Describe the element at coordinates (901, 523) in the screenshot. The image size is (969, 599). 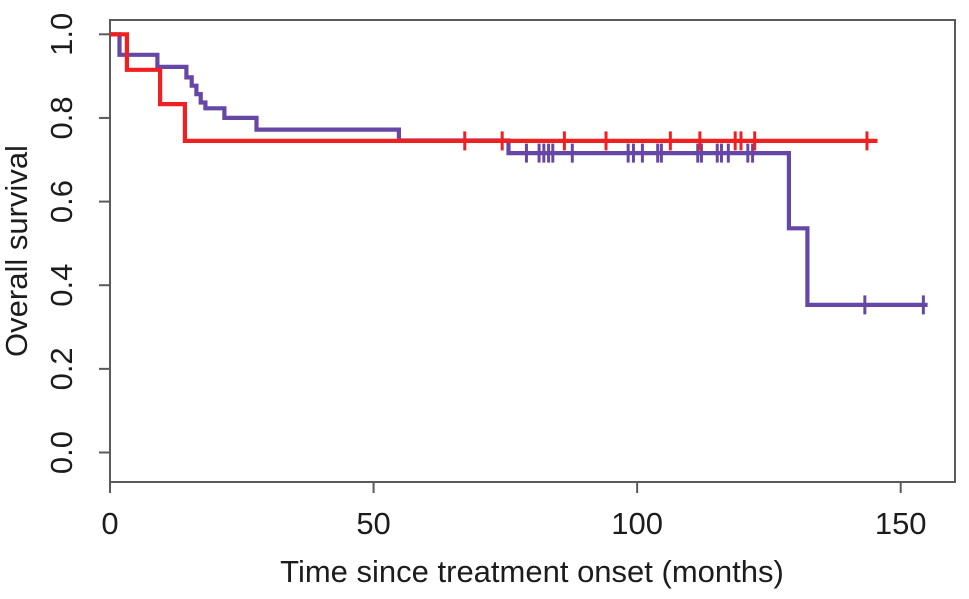
I see `x-tick-label: 150` at that location.